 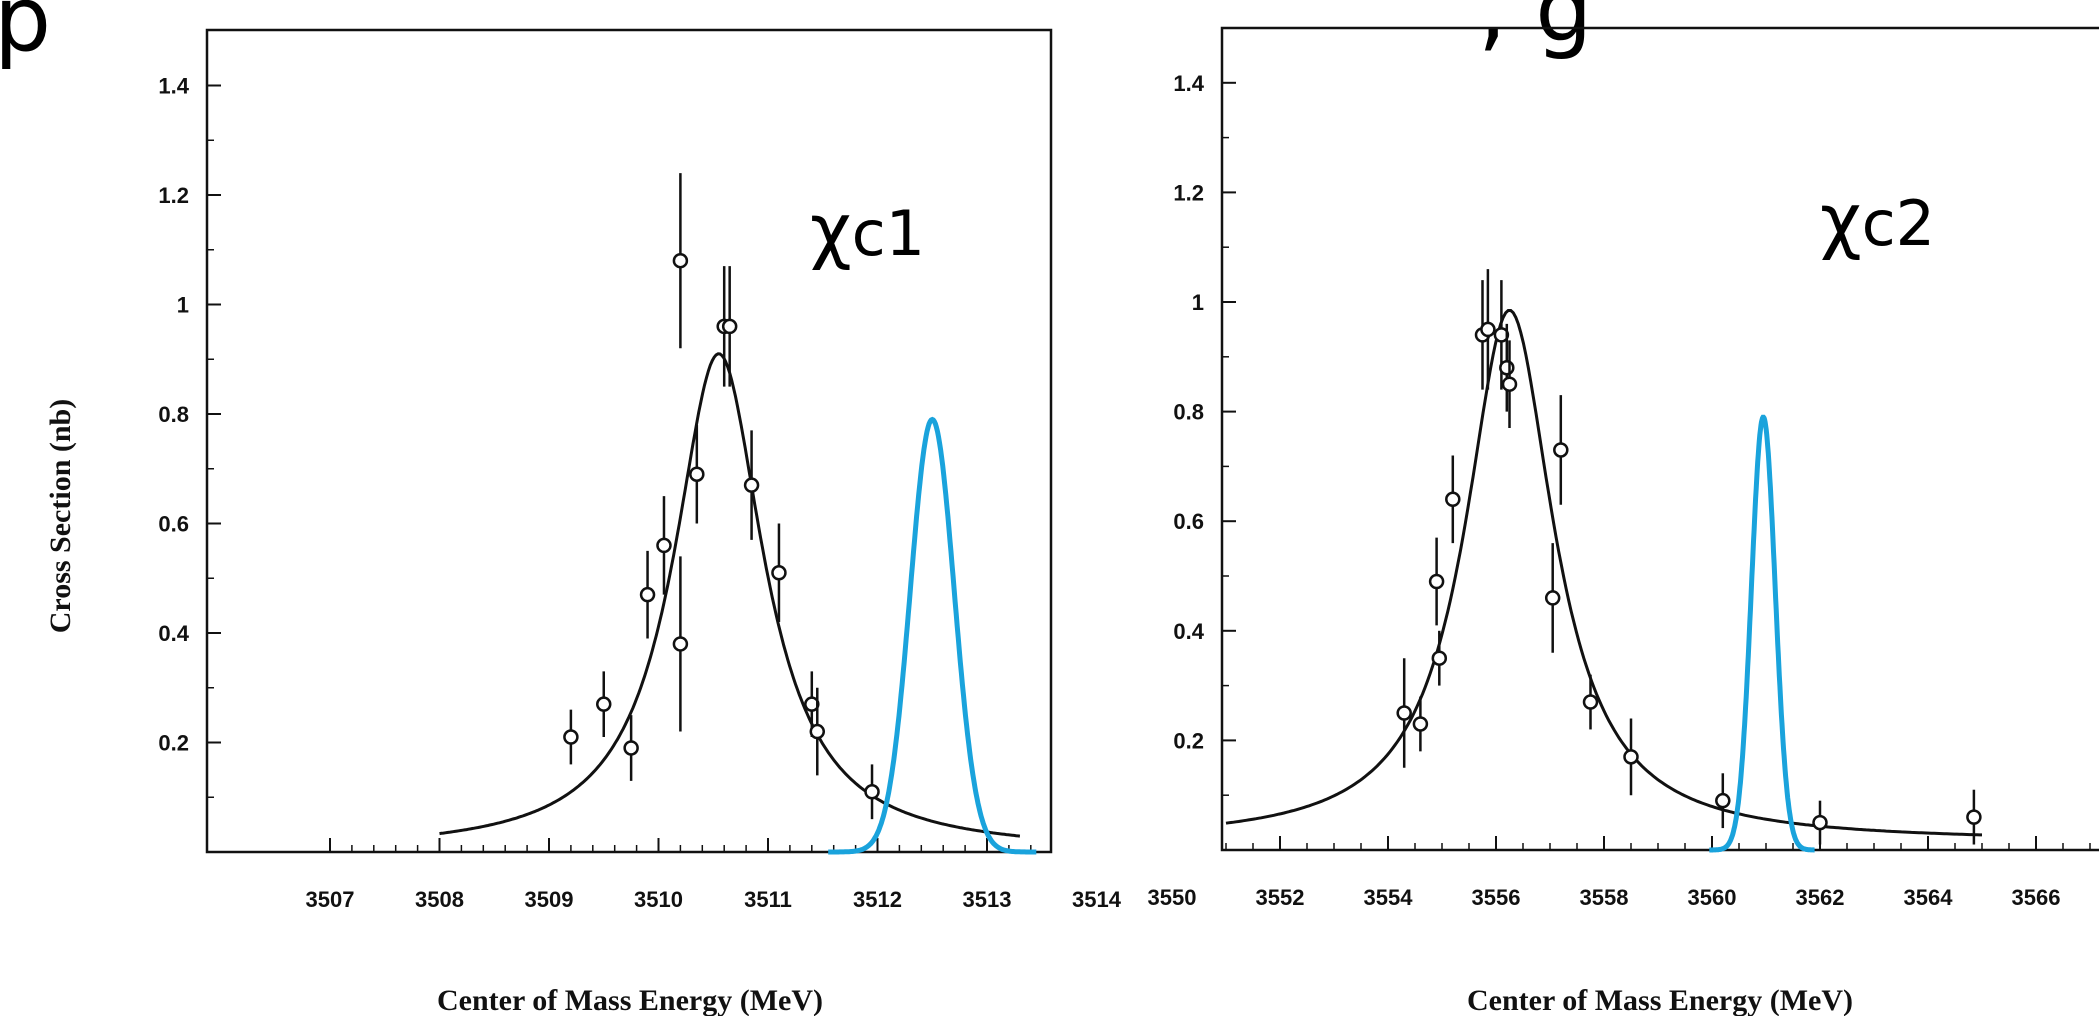 I want to click on x-tick-label: 3508, so click(x=439, y=899).